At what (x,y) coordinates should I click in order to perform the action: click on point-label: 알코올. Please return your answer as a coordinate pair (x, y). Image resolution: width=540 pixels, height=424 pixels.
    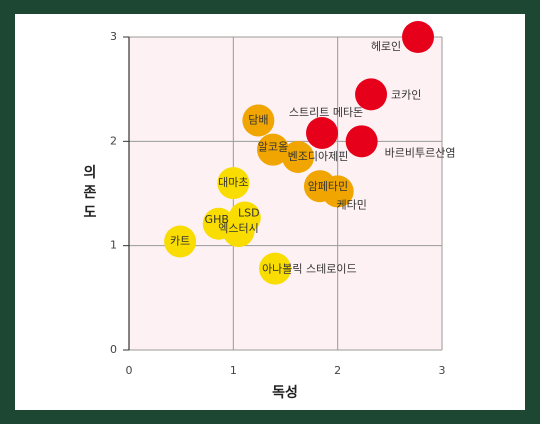
    Looking at the image, I should click on (273, 147).